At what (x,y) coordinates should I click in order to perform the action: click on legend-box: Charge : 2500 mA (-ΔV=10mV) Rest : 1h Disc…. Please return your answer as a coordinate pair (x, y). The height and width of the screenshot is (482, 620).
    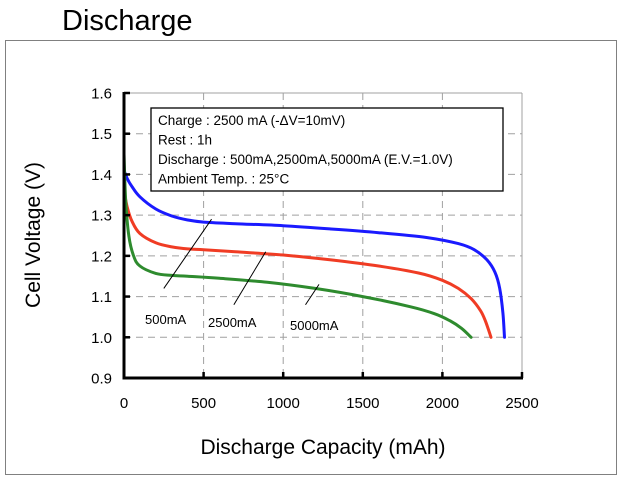
    Looking at the image, I should click on (327, 149).